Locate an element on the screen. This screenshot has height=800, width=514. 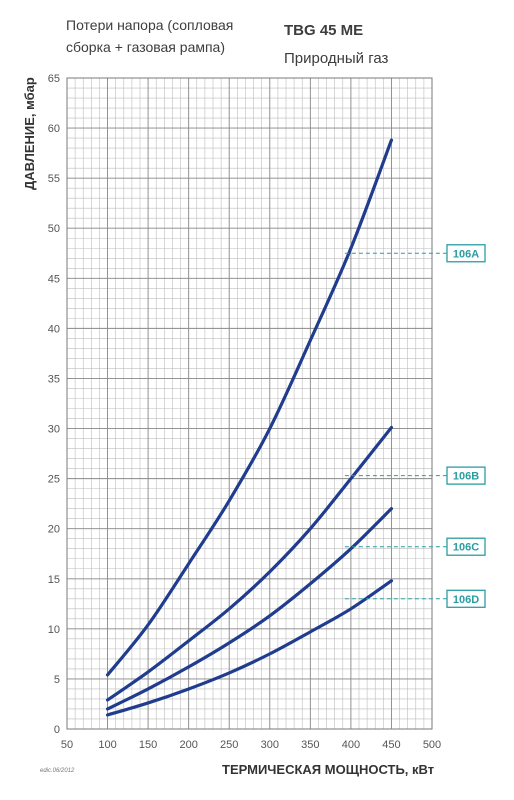
y-tick-label: 50 is located at coordinates (54, 229).